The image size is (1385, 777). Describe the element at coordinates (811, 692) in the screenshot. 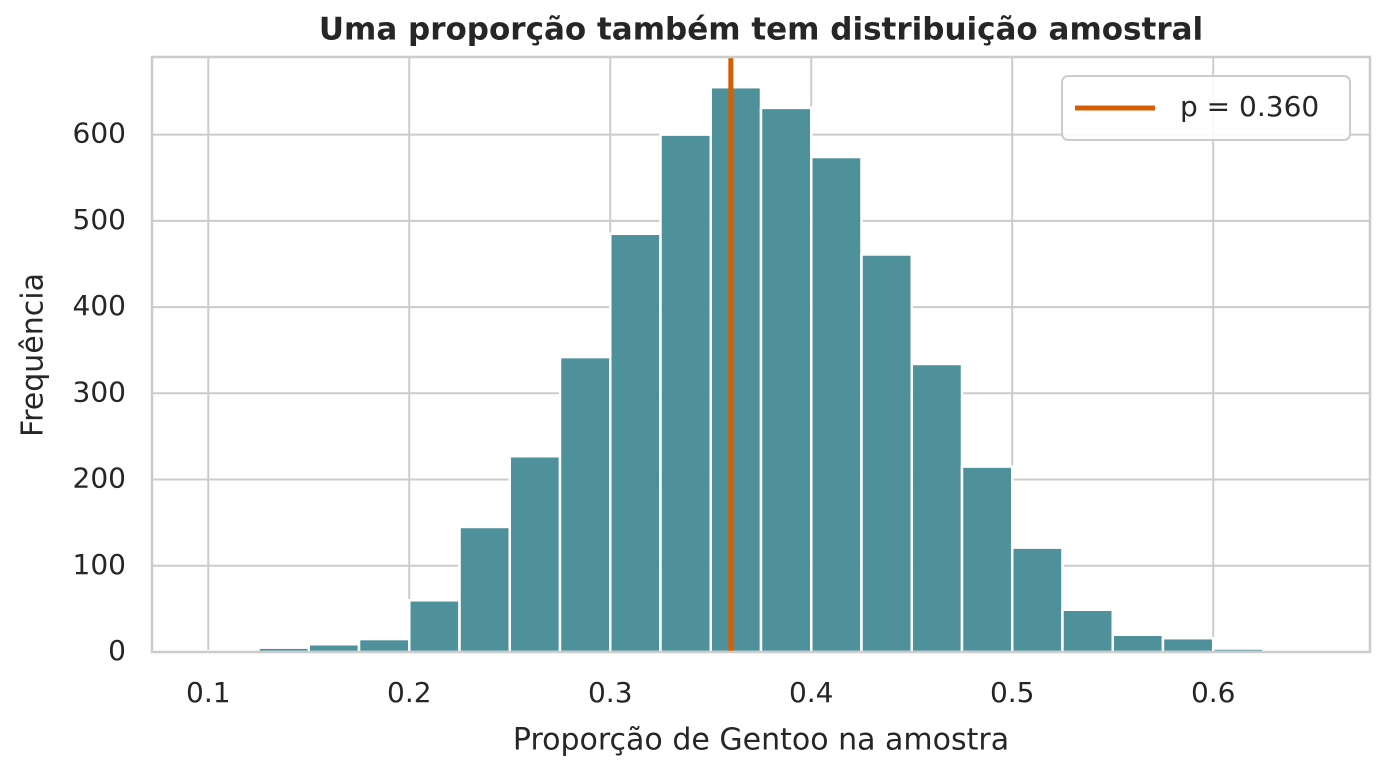

I see `x-tick-label: 0.4` at that location.